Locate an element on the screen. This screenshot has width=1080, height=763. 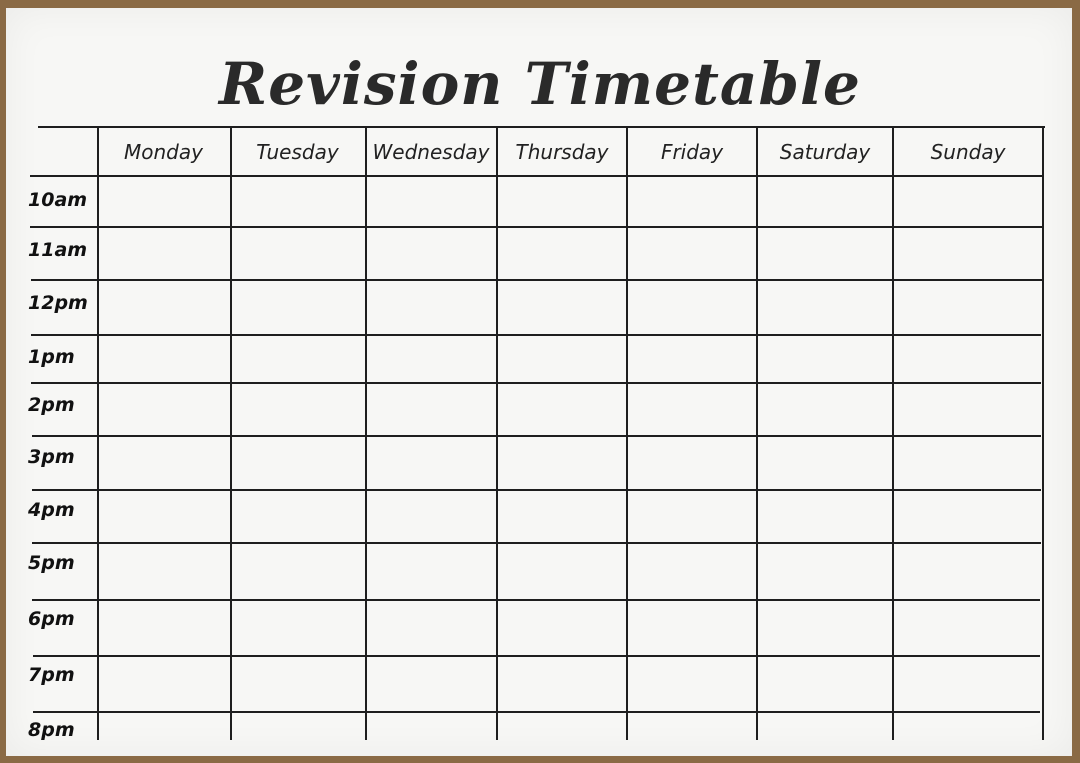
time-label: 7pm is located at coordinates (51, 675).